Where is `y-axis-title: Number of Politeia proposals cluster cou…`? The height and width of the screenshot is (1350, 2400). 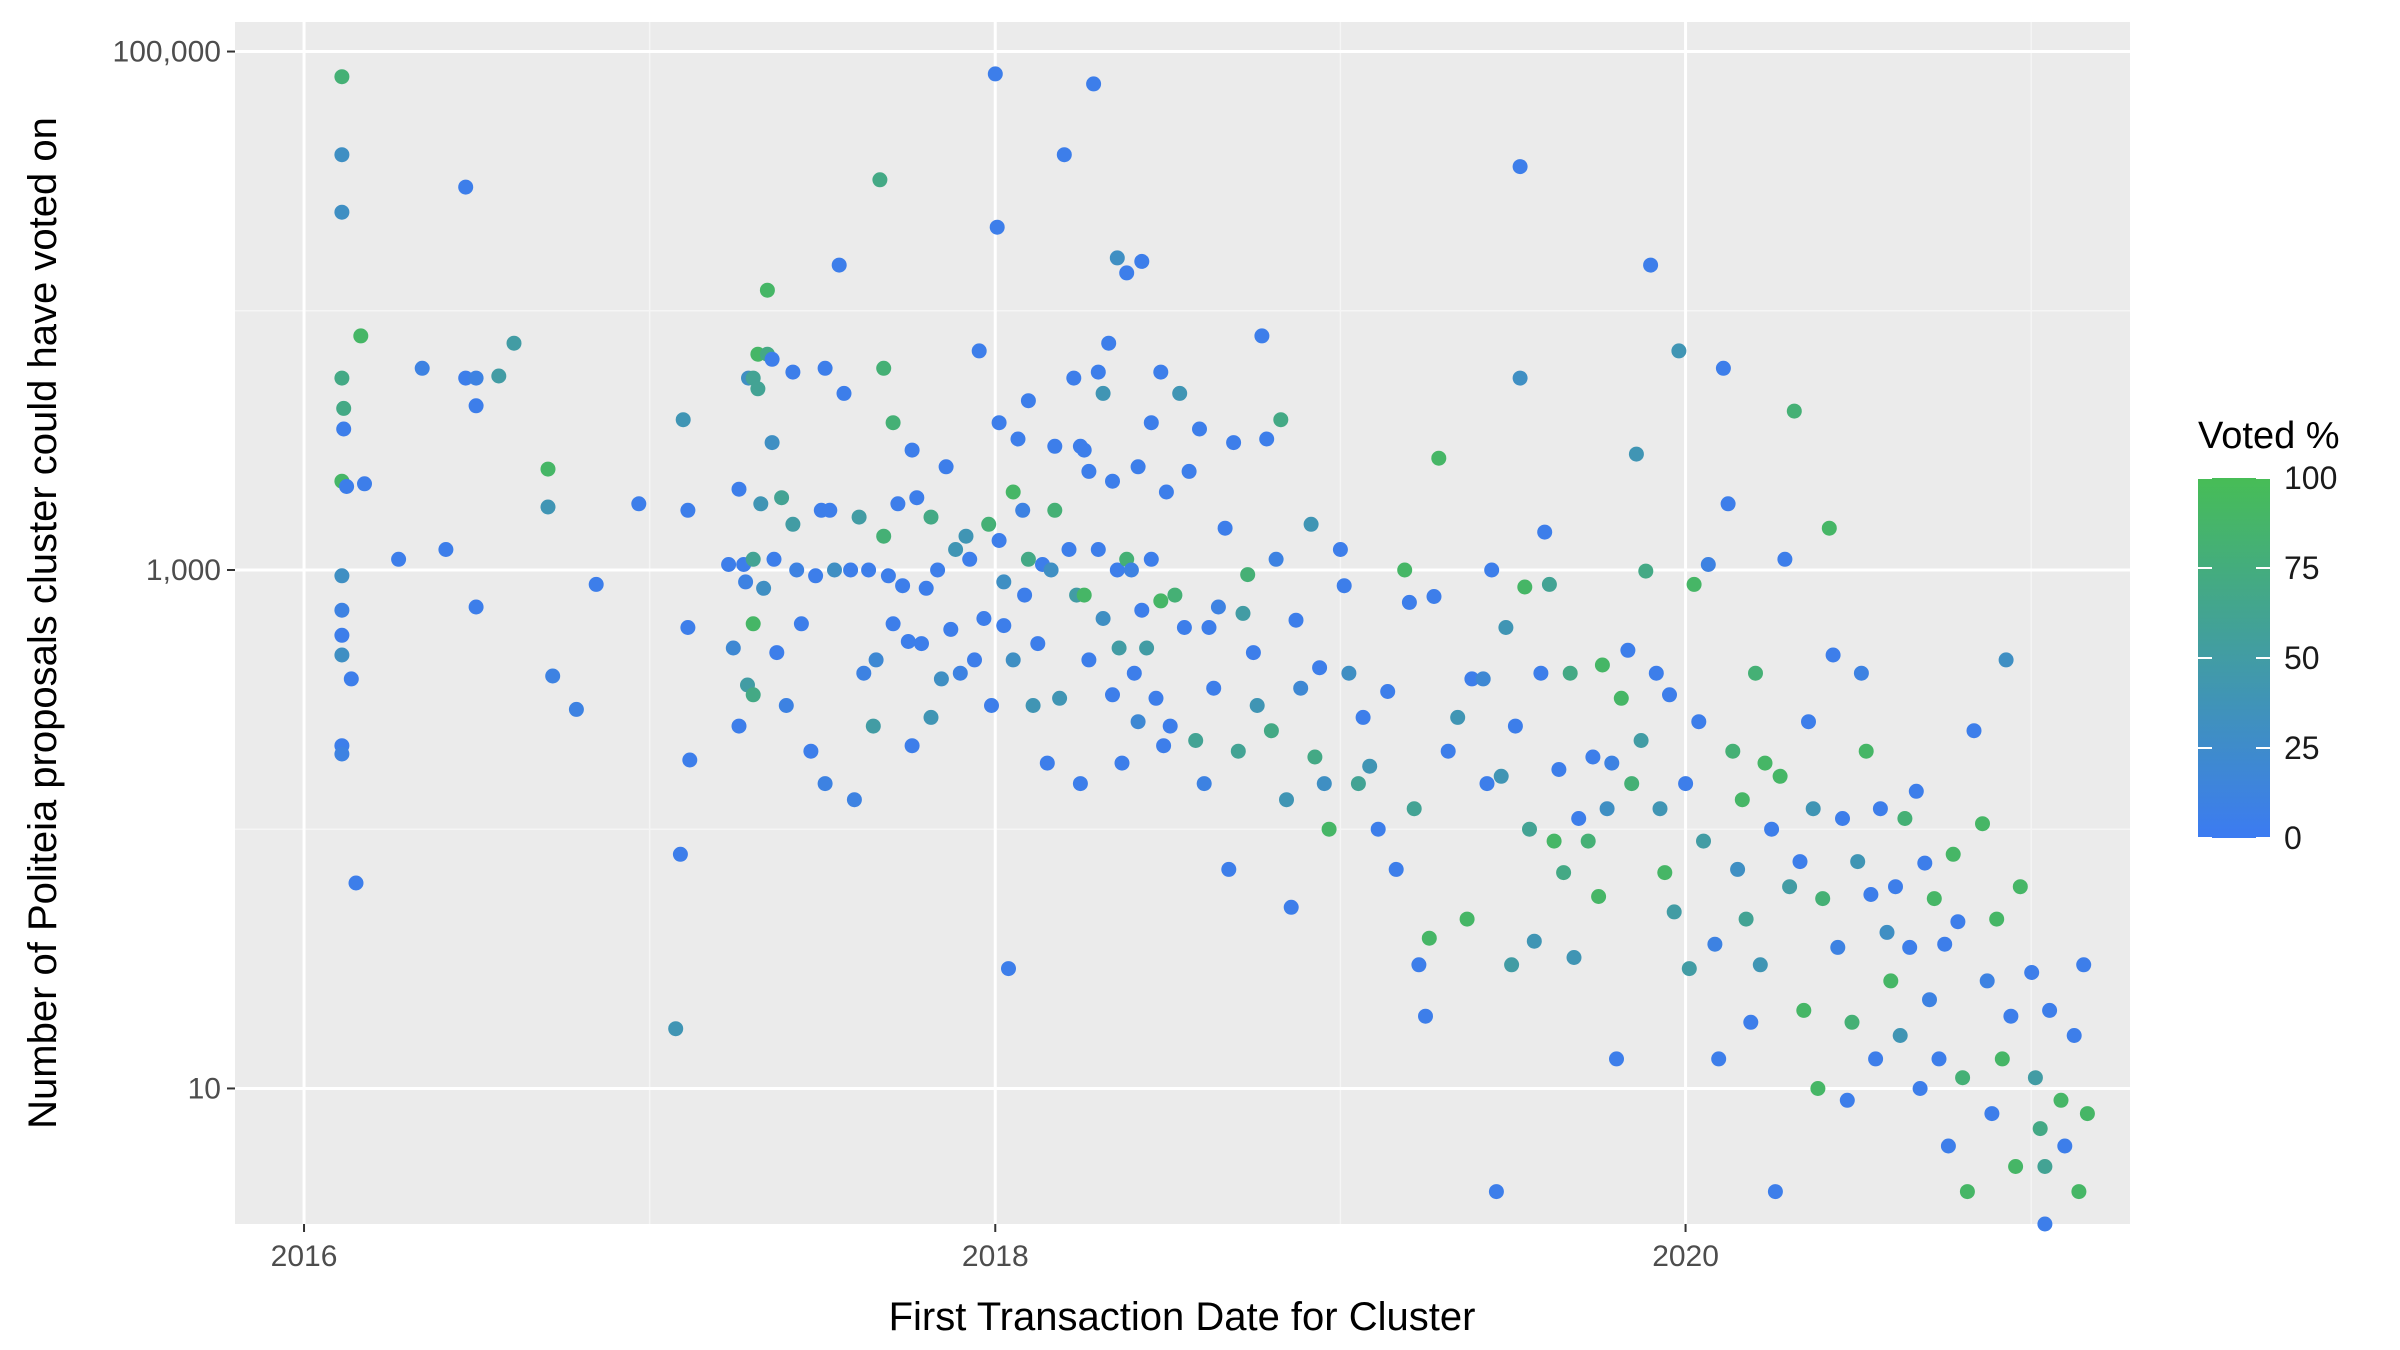 y-axis-title: Number of Politeia proposals cluster cou… is located at coordinates (43, 623).